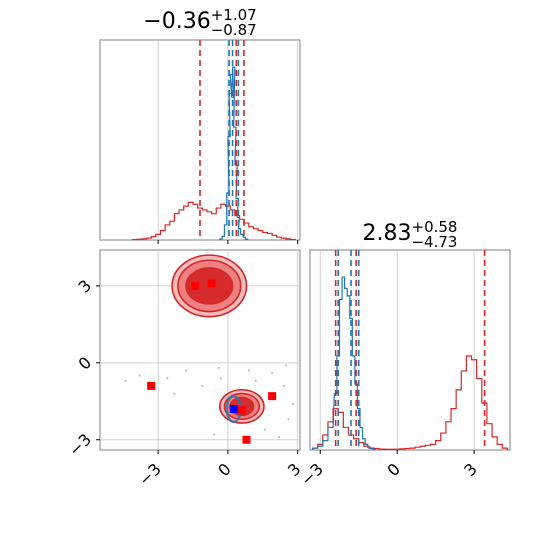  I want to click on x-tick-label: 3, so click(470, 469).